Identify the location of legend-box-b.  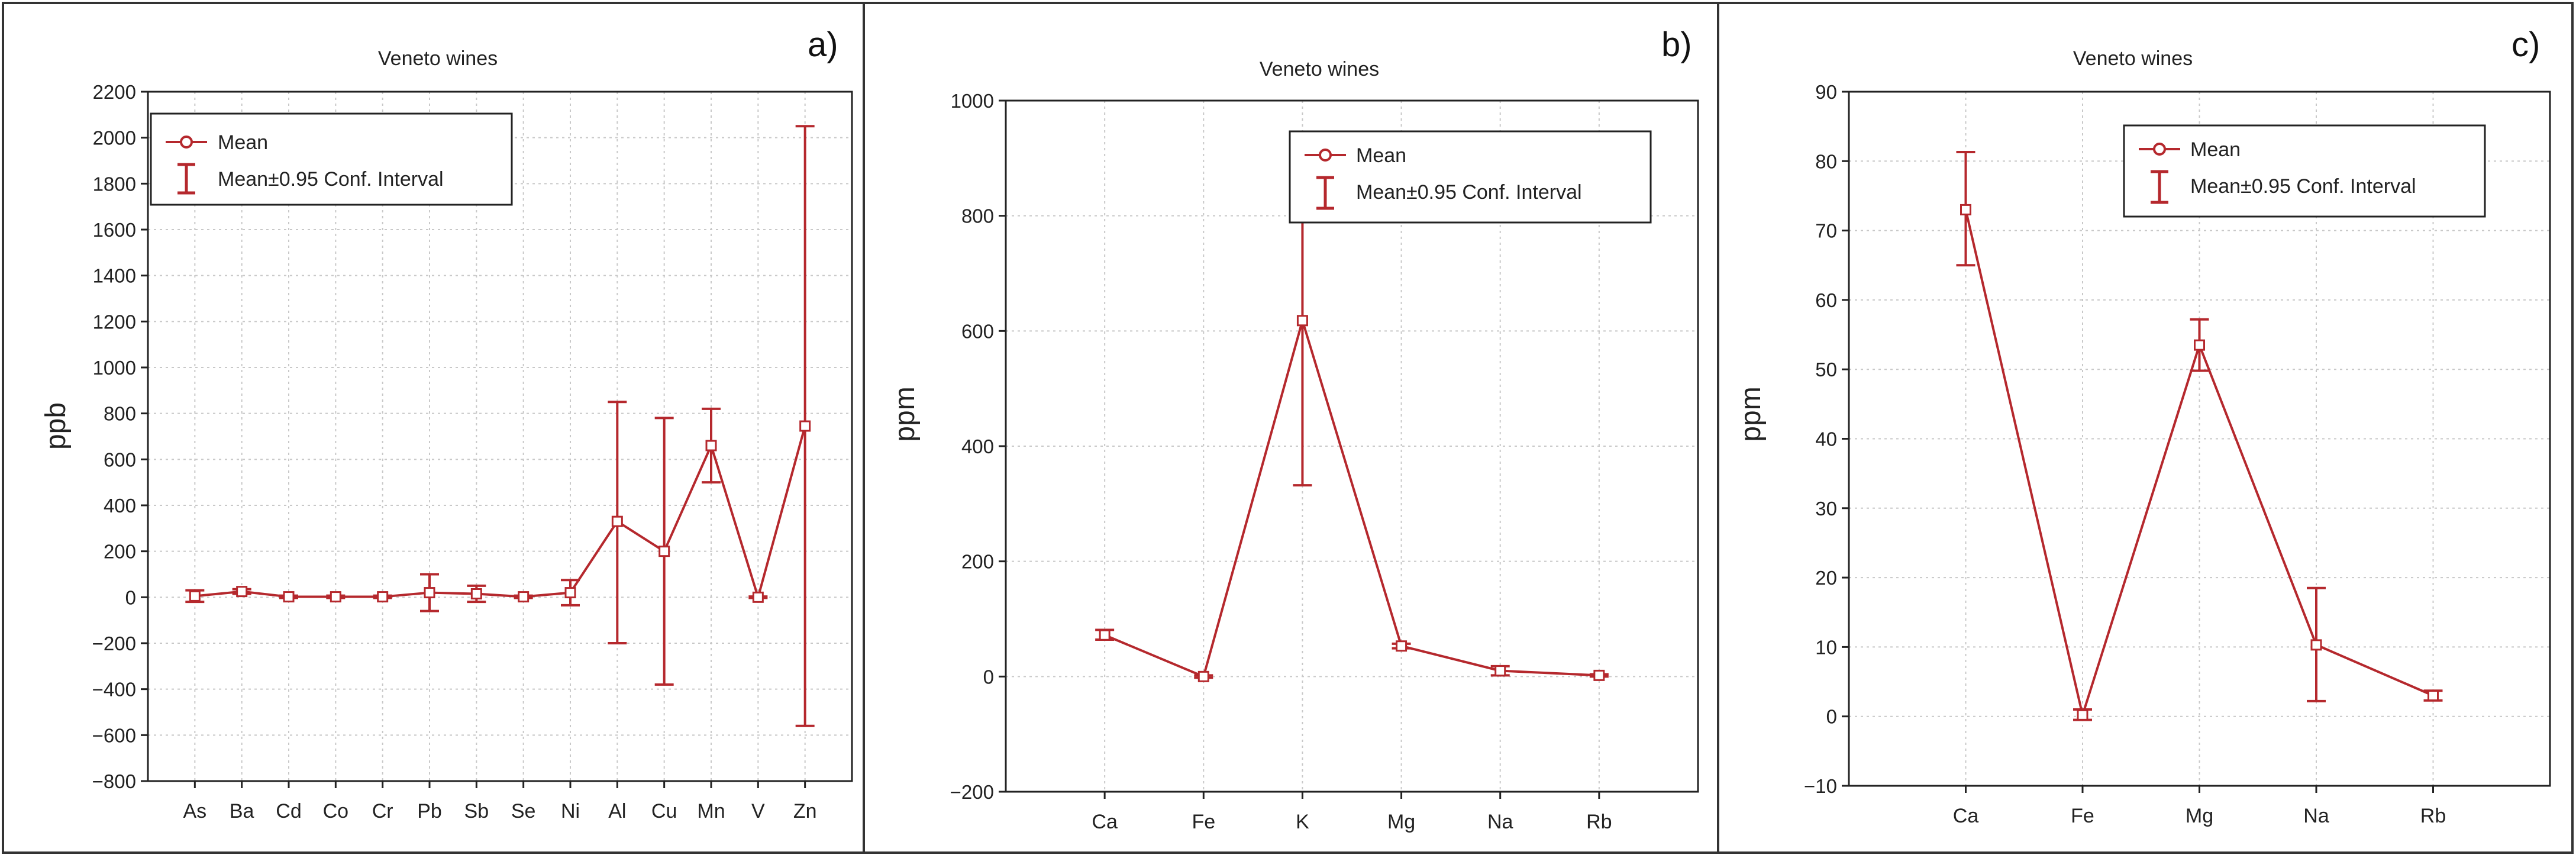
(1470, 177).